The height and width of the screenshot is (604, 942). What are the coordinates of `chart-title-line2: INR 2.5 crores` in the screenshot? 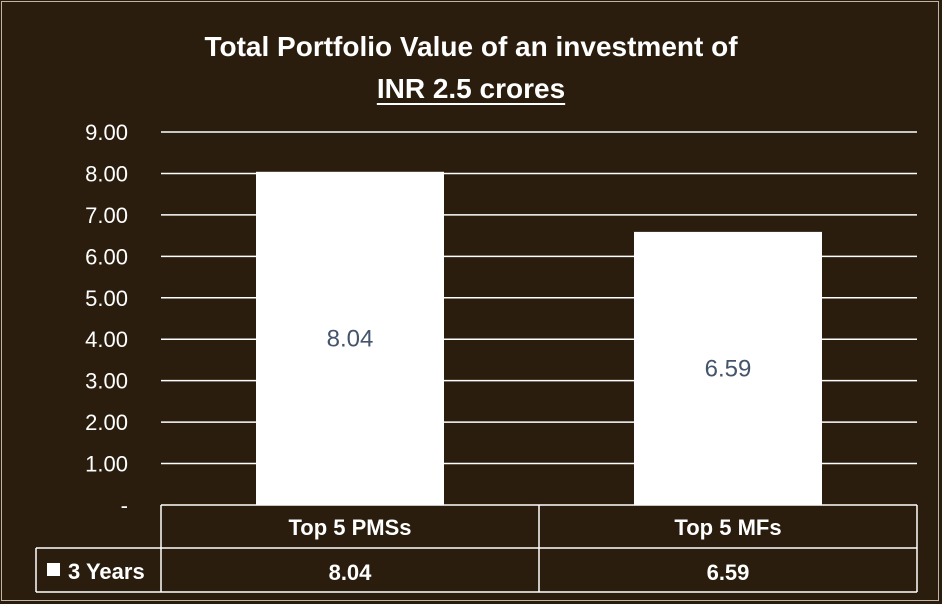 It's located at (471, 88).